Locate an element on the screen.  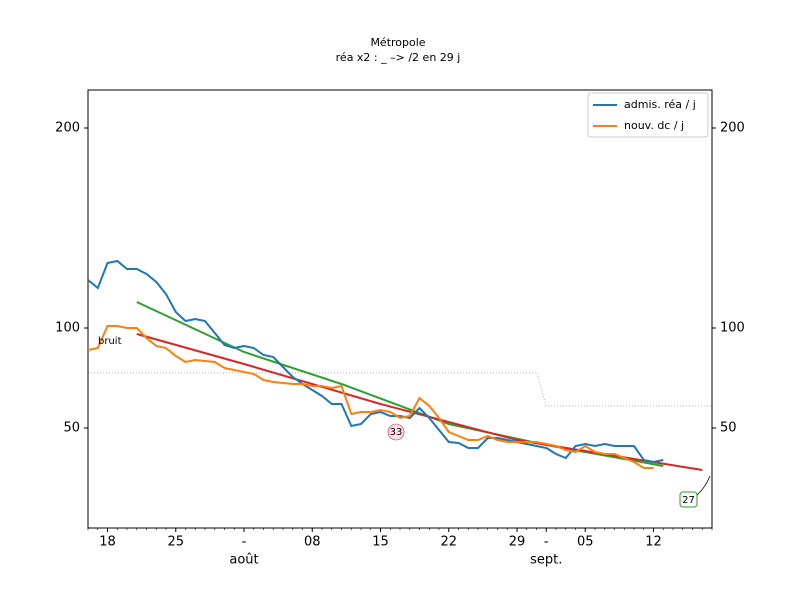
y-tick-label: 50 is located at coordinates (71, 428).